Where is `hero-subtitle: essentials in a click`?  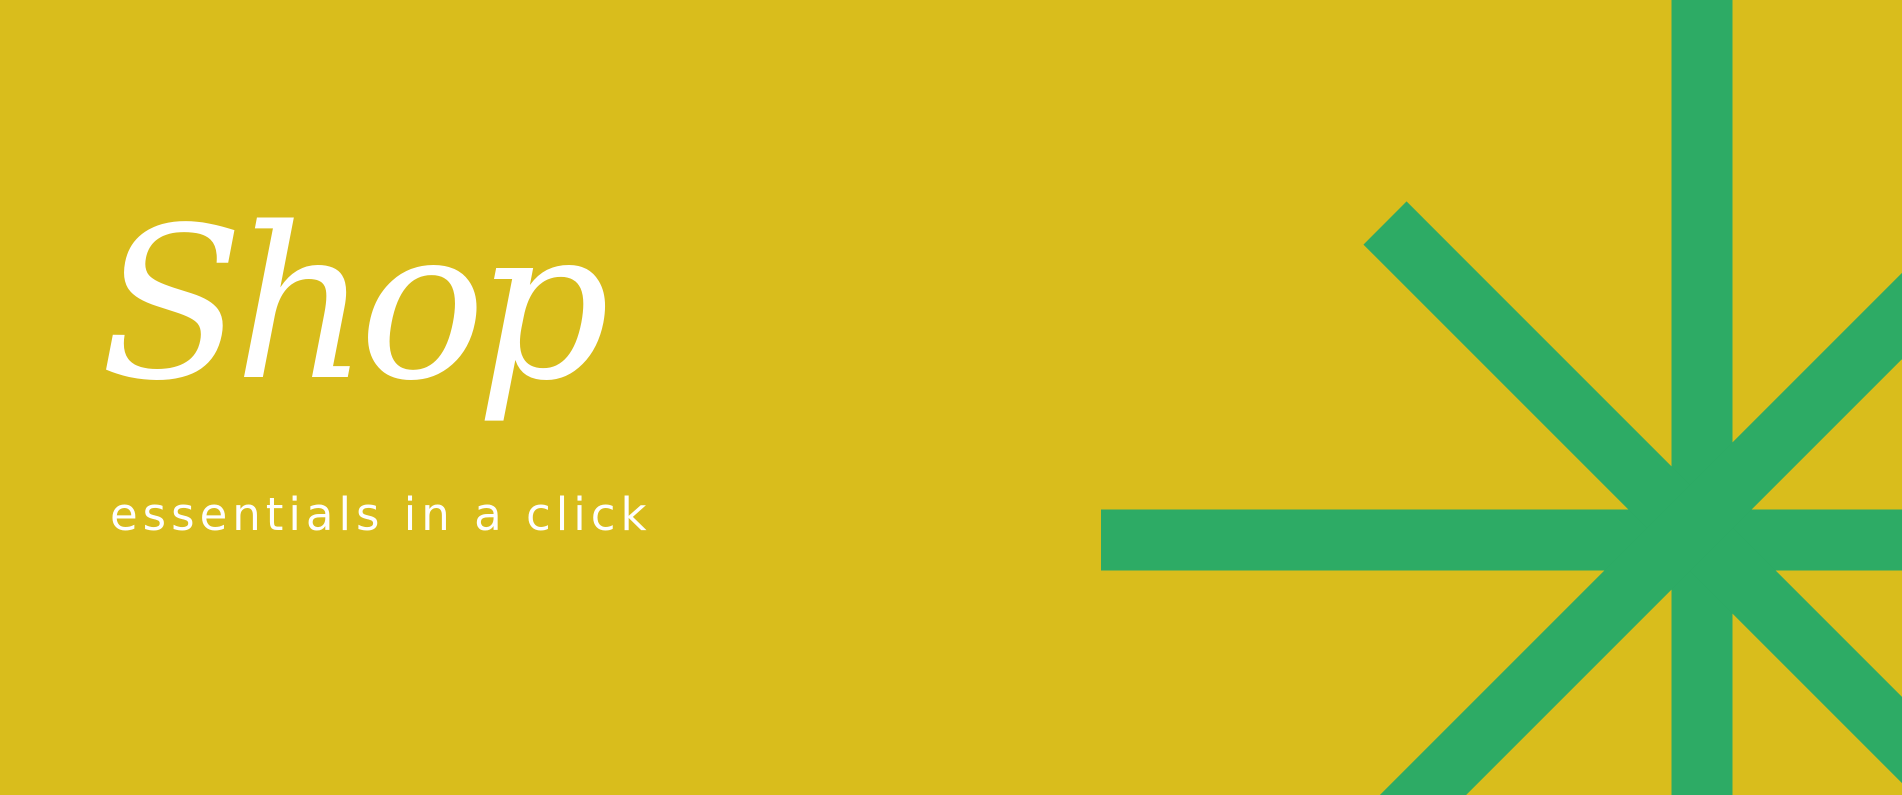
hero-subtitle: essentials in a click is located at coordinates (381, 514).